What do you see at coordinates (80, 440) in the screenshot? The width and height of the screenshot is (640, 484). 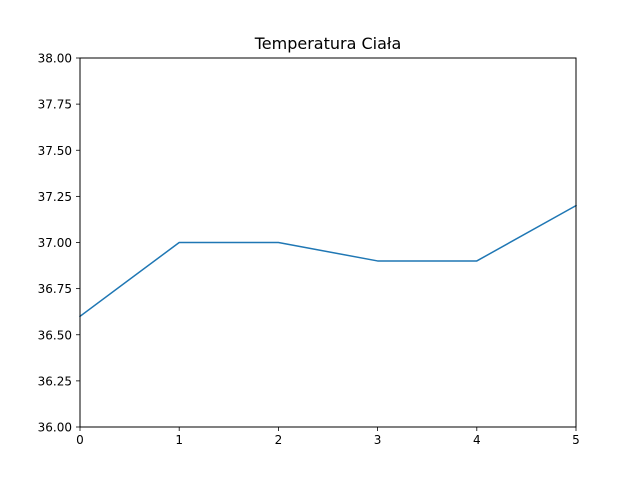 I see `x-tick-label: 0` at bounding box center [80, 440].